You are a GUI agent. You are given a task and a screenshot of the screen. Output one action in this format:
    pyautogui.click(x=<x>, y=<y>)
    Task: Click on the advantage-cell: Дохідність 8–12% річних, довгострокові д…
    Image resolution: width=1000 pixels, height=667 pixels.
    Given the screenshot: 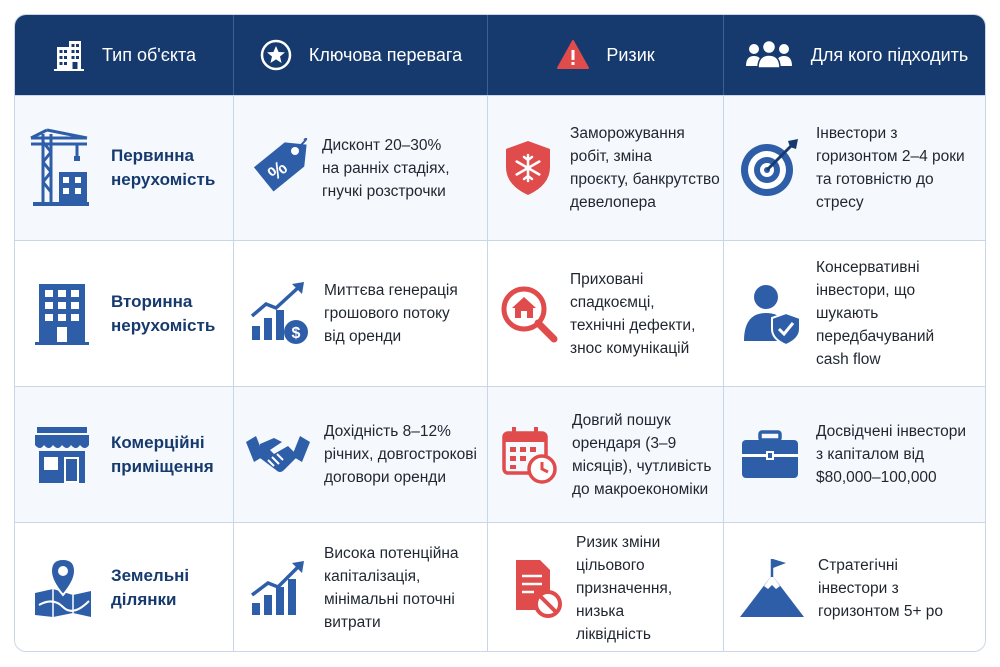 What is the action you would take?
    pyautogui.click(x=360, y=454)
    